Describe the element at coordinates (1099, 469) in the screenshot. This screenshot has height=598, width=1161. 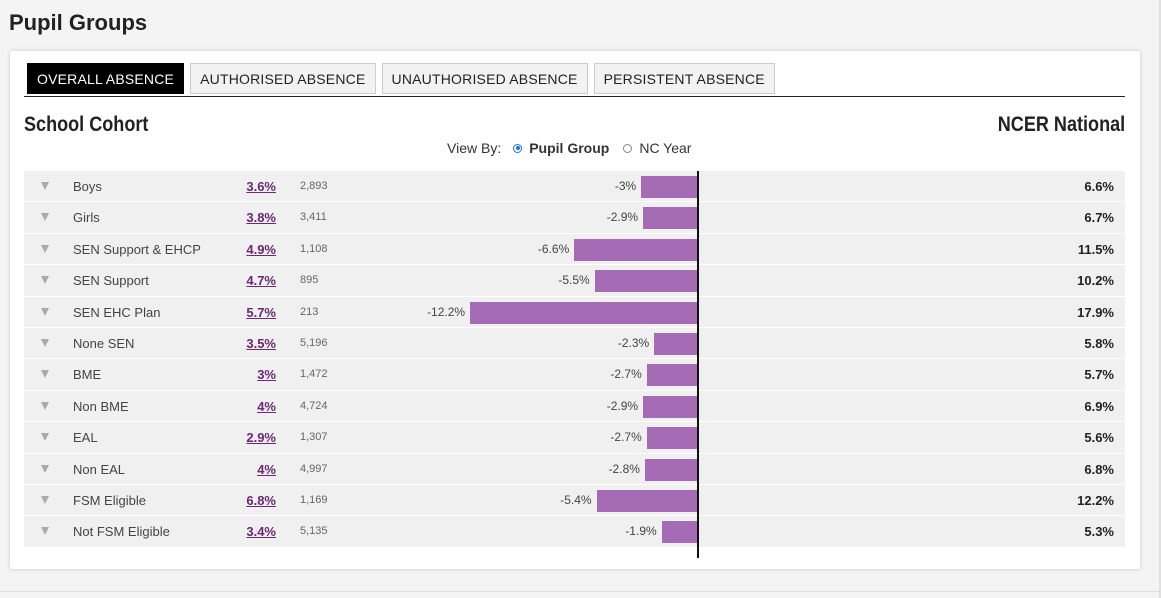
I see `national-absence-value: 6.8%` at that location.